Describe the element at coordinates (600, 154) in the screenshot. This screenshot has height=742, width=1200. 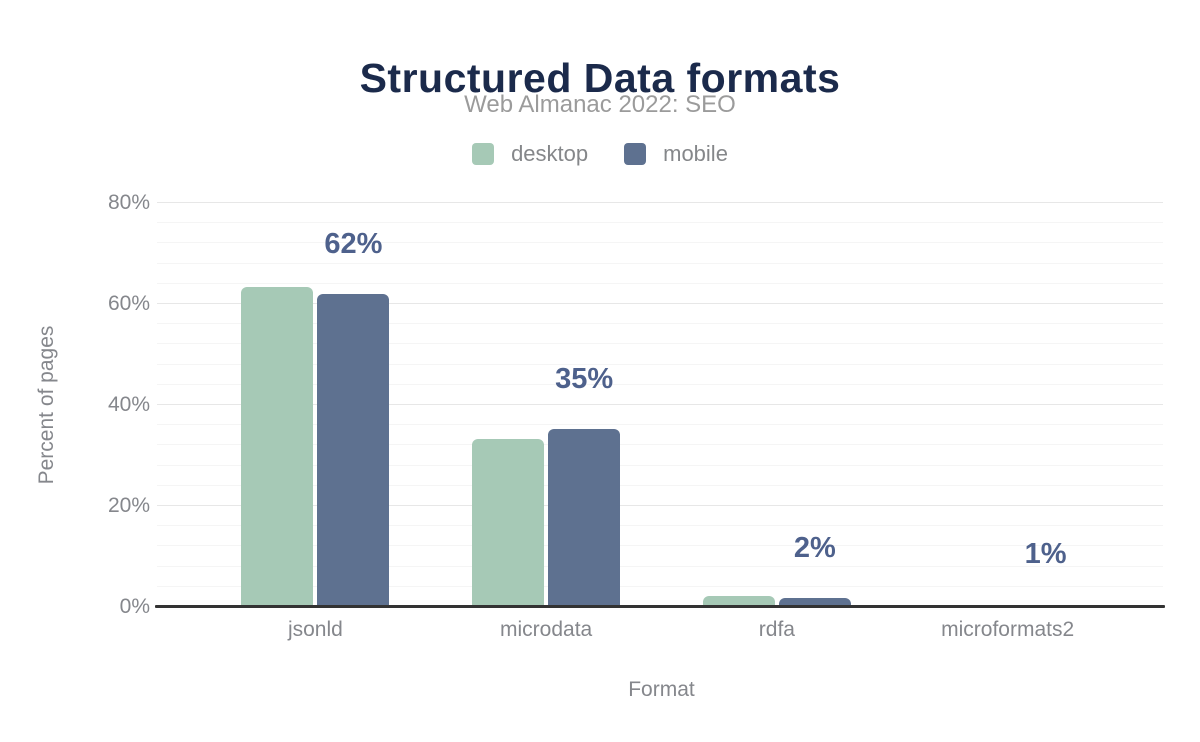
I see `legend: desktop mobile` at that location.